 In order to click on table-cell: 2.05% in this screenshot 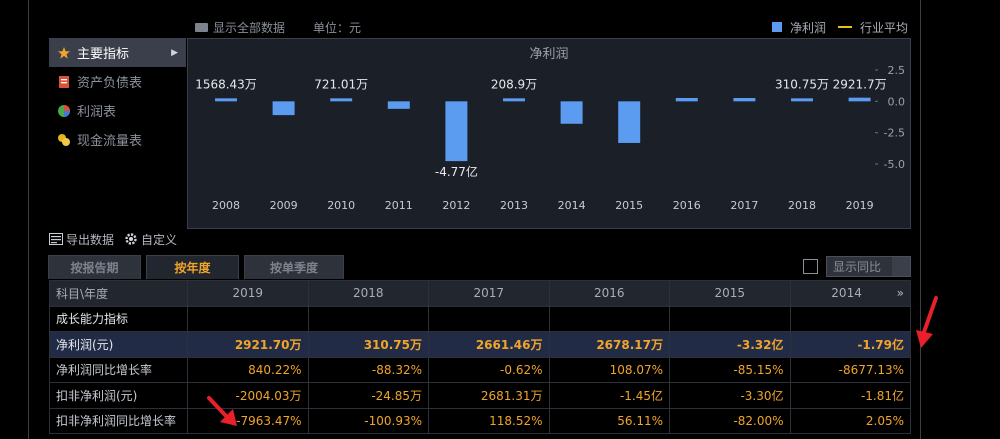, I will do `click(850, 420)`.